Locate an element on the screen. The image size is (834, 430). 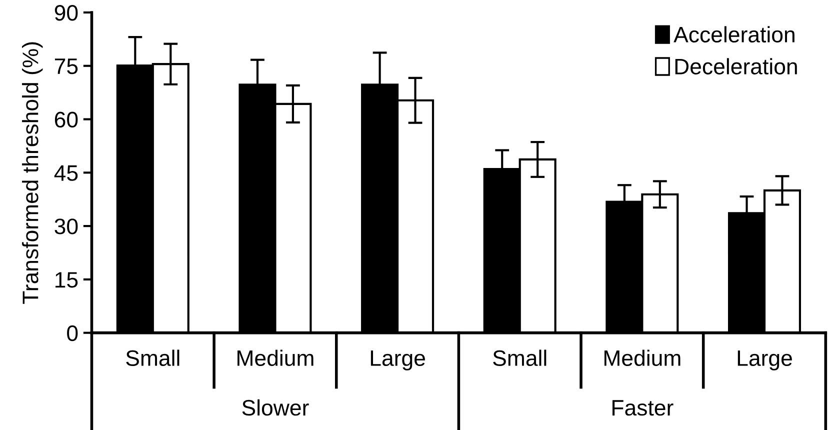
y-tick-label: 15 is located at coordinates (67, 280).